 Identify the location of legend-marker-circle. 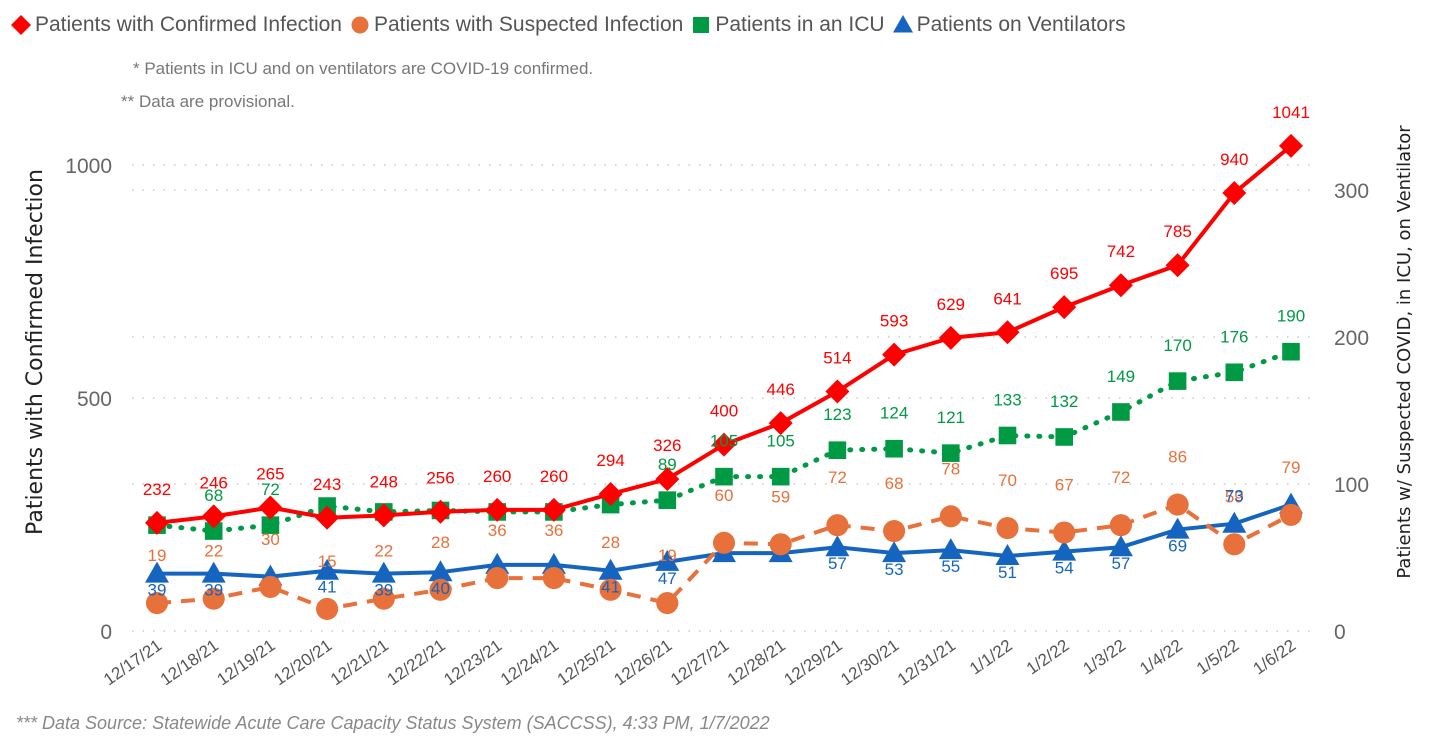
(360, 25).